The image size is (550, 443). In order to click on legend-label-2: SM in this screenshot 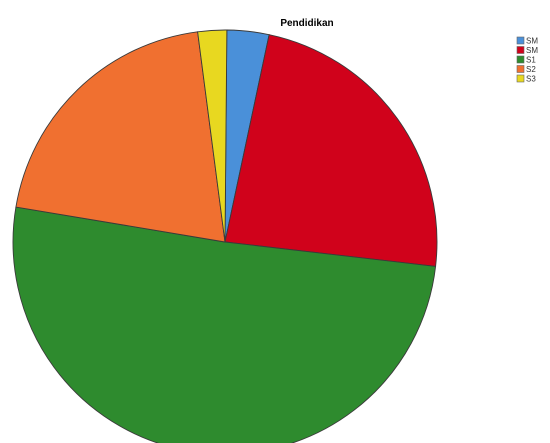, I will do `click(532, 50)`.